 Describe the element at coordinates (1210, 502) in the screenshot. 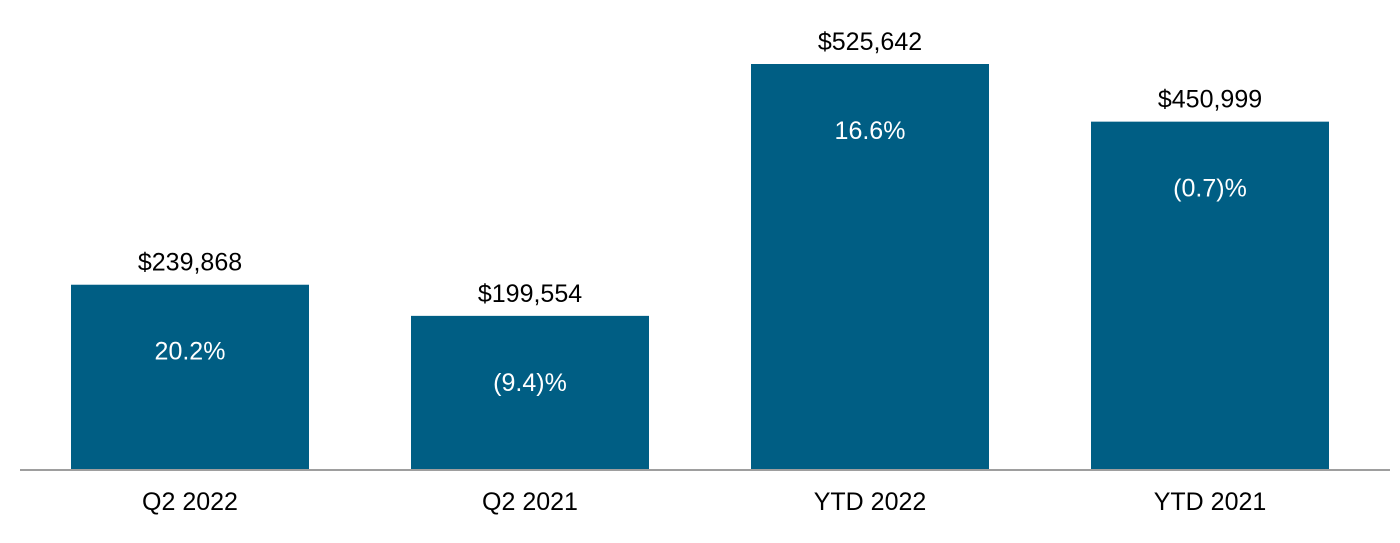

I see `category-label-4: YTD 2021` at that location.